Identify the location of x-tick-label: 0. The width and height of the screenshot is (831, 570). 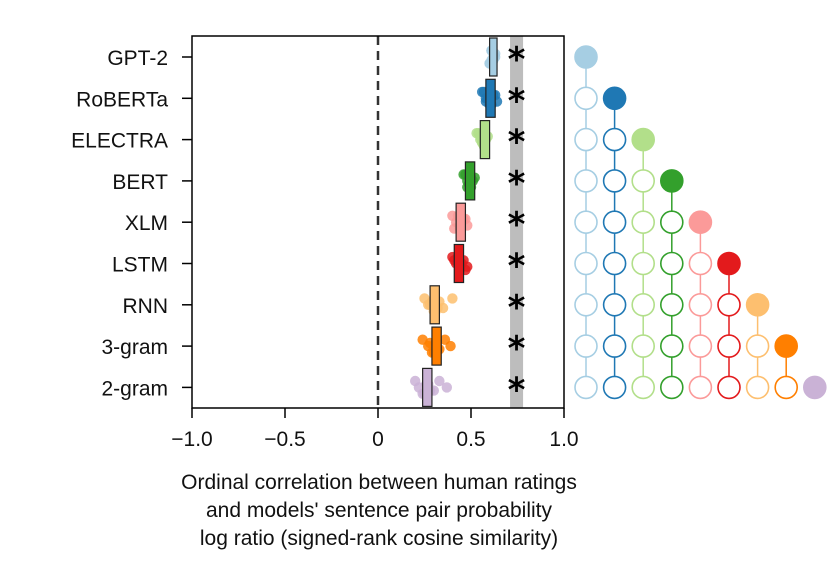
(378, 439).